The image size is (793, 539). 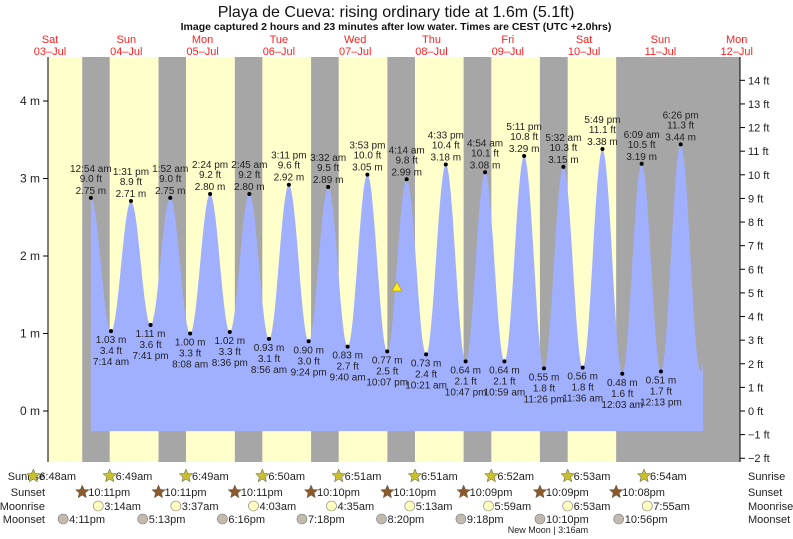 What do you see at coordinates (602, 142) in the screenshot?
I see `high-tide-height-m: 3.38 m` at bounding box center [602, 142].